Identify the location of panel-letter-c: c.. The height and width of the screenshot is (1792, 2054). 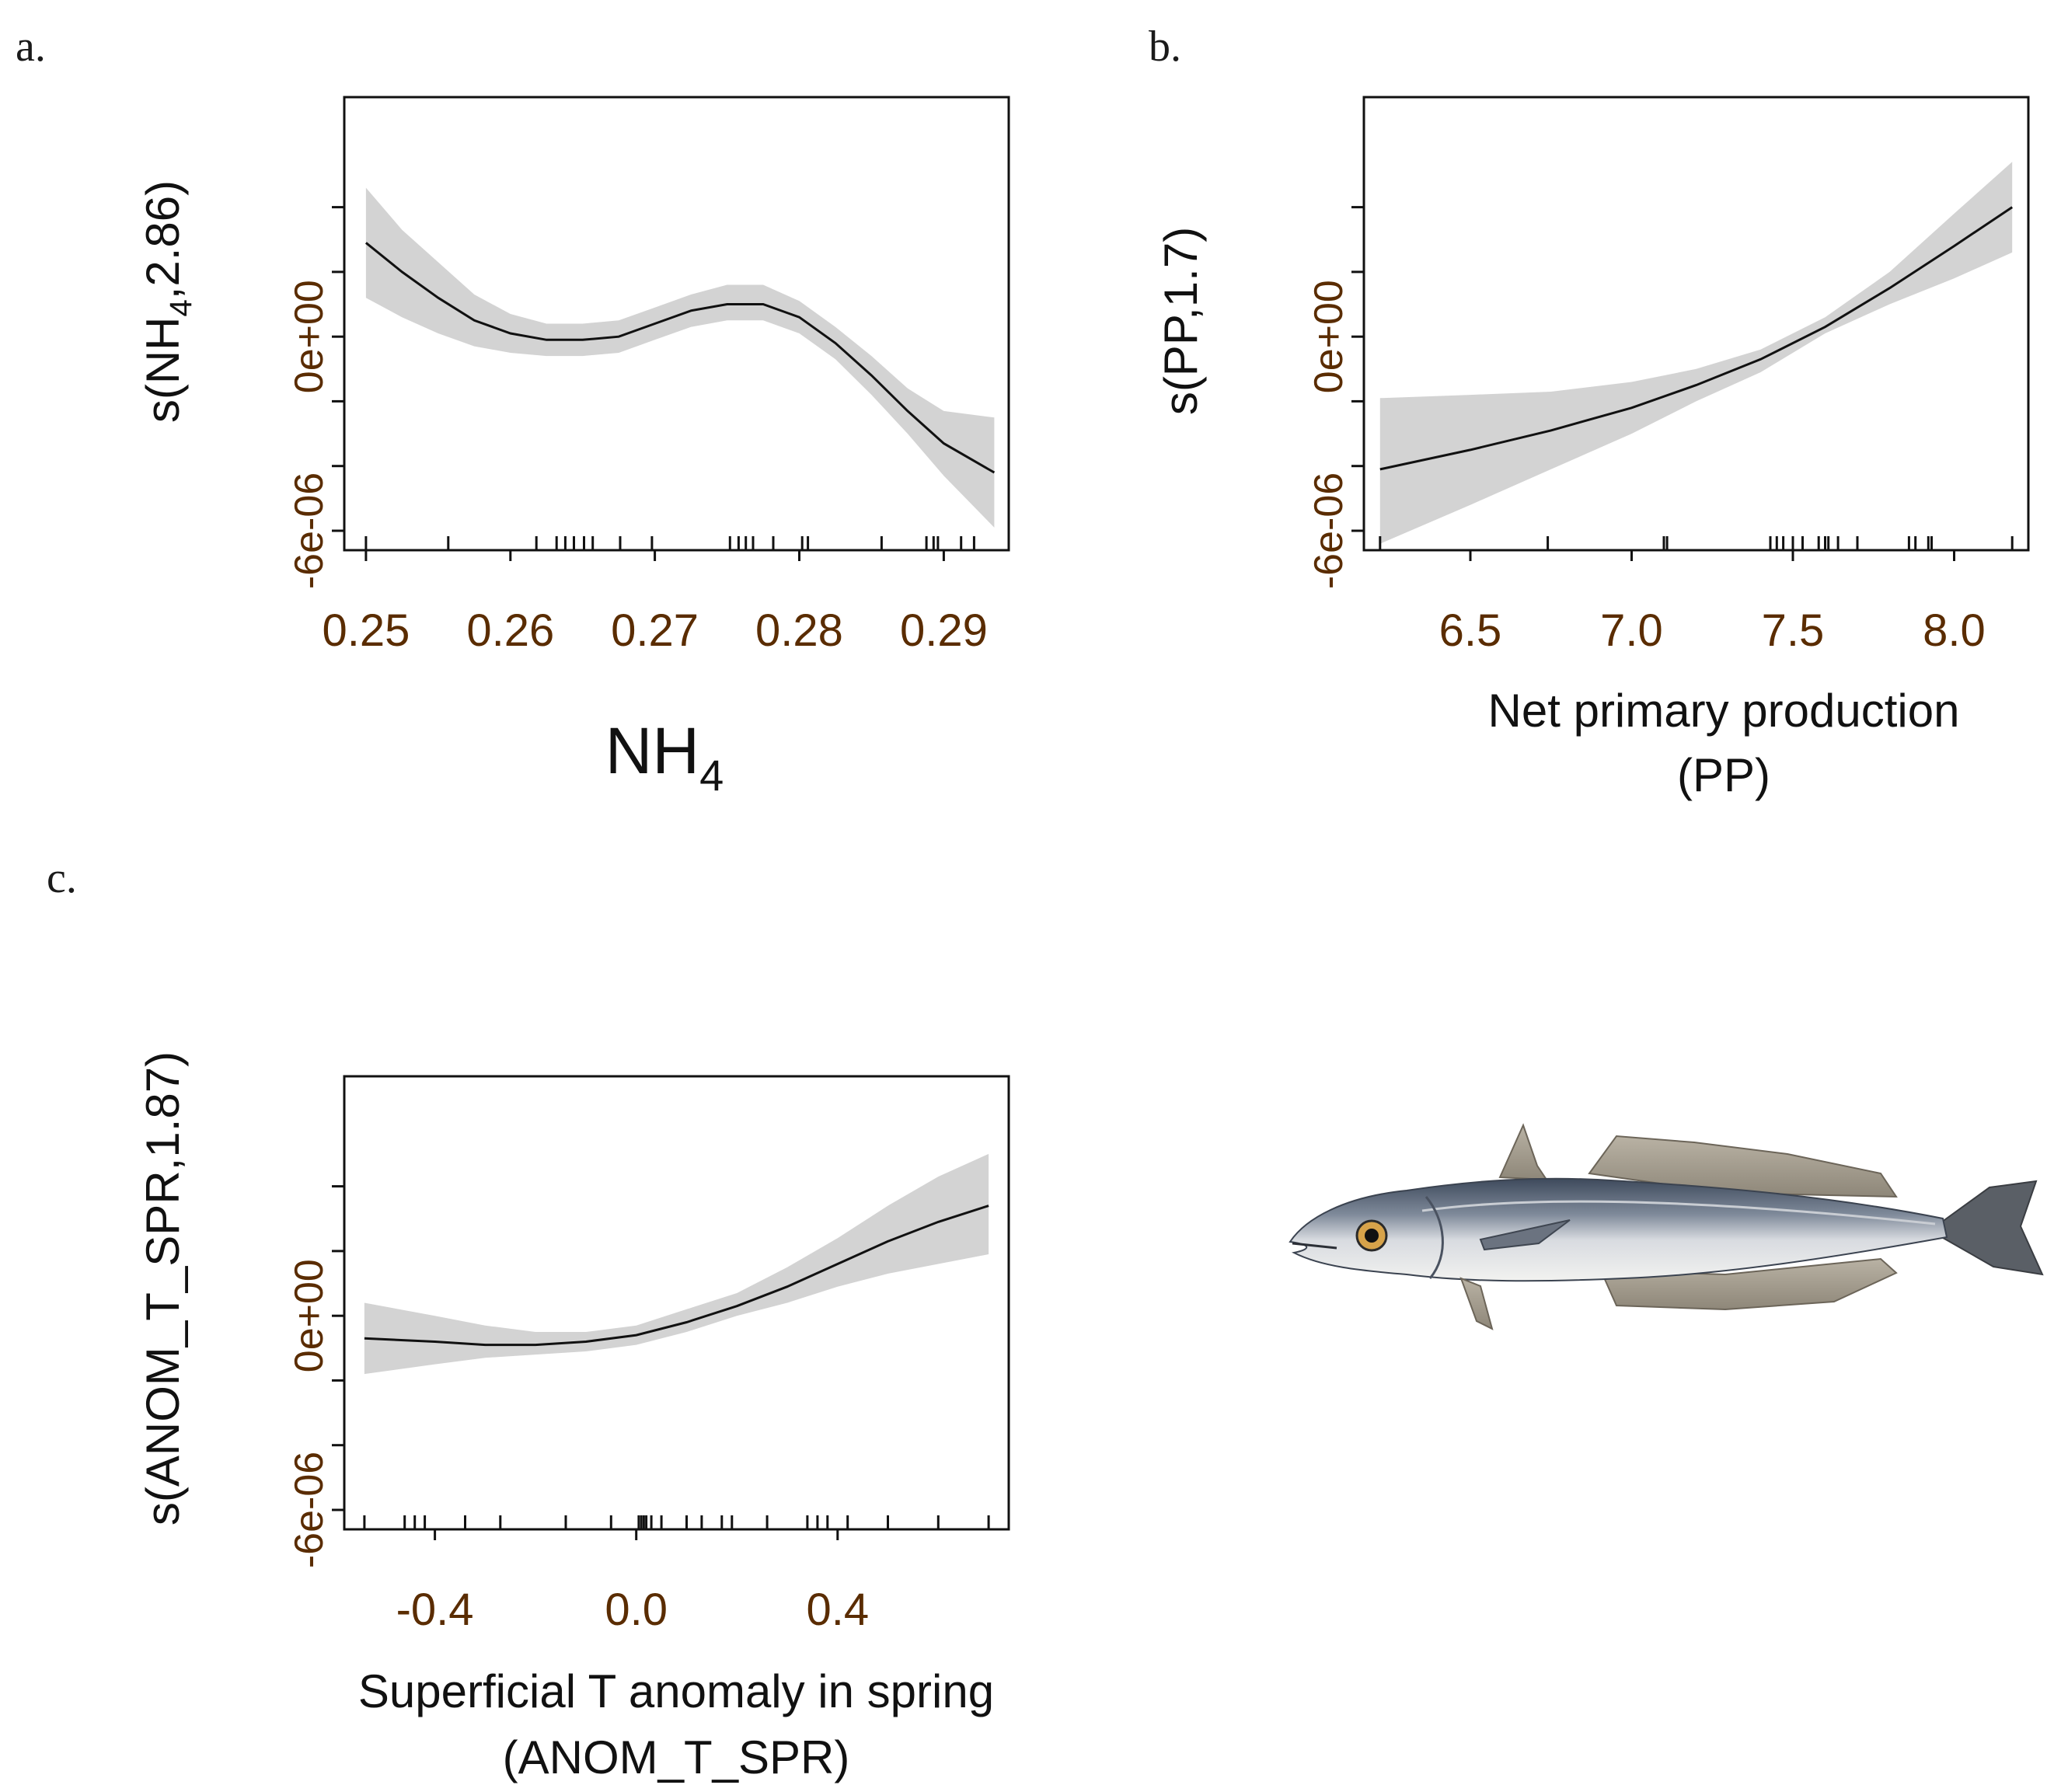
(62, 878).